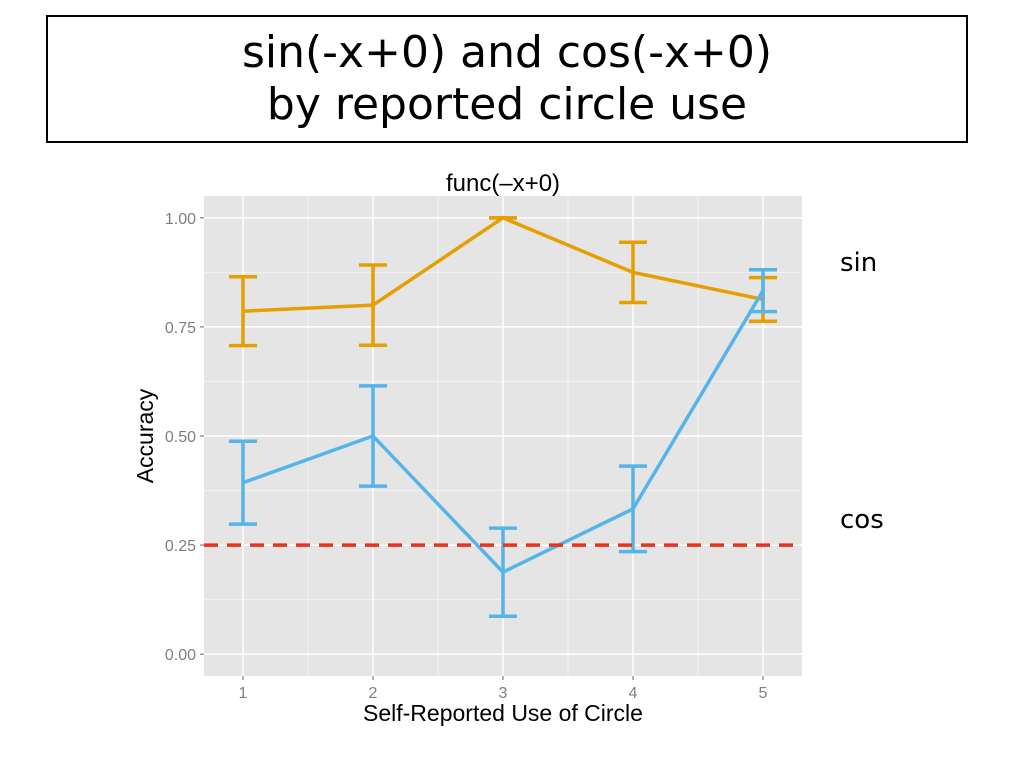 Image resolution: width=1024 pixels, height=768 pixels. Describe the element at coordinates (180, 328) in the screenshot. I see `y-tick-label: 0.75` at that location.